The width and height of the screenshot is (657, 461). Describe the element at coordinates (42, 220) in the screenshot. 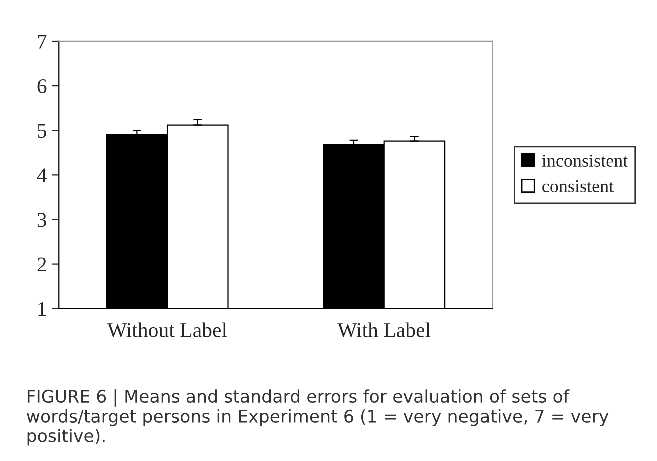

I see `y-tick-label: 3` at that location.